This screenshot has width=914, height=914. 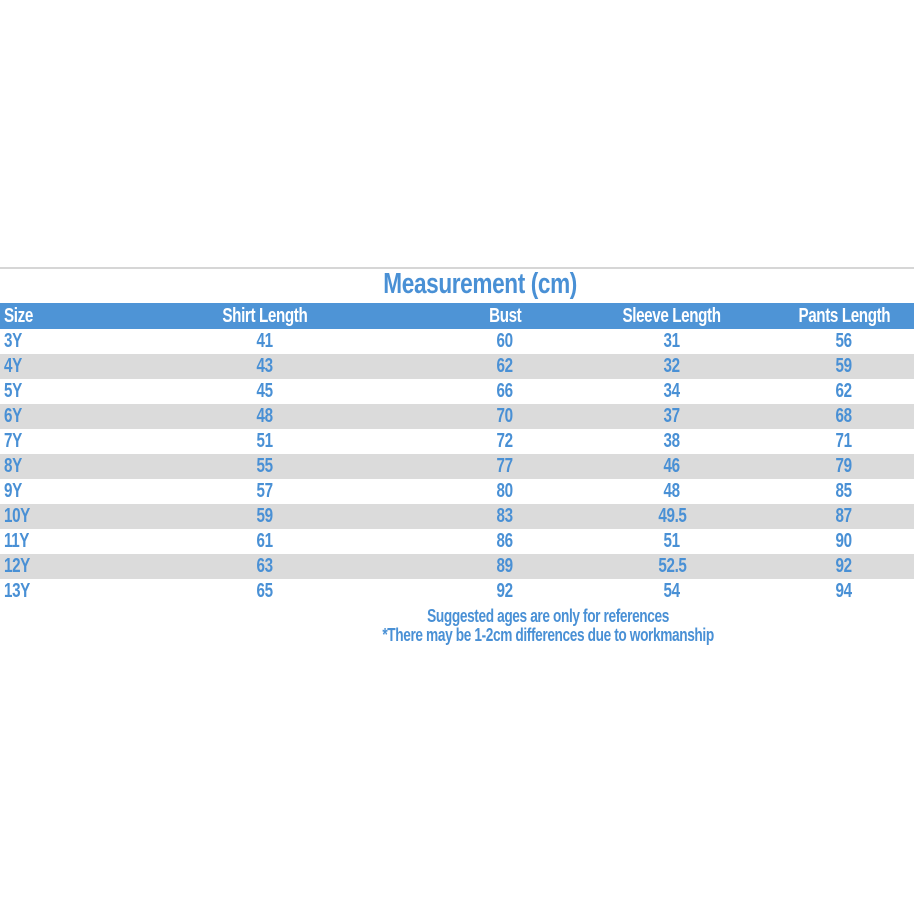 What do you see at coordinates (505, 591) in the screenshot?
I see `bust-cell: 92` at bounding box center [505, 591].